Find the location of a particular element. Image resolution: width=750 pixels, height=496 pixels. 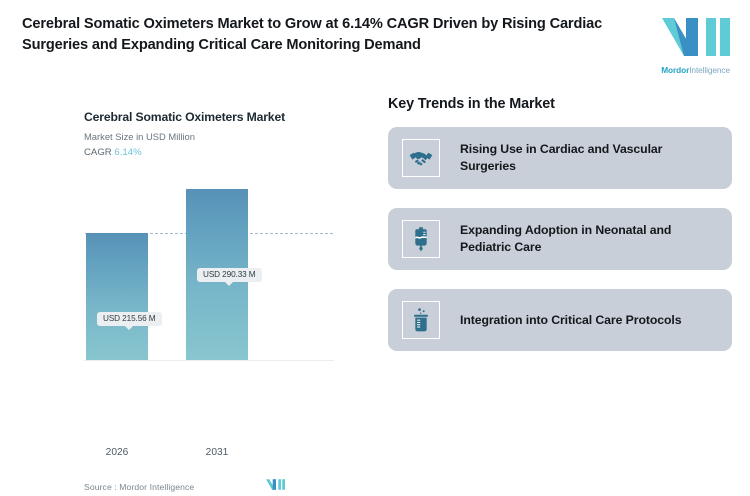

brand-word-secondary: Intelligence is located at coordinates (709, 70).